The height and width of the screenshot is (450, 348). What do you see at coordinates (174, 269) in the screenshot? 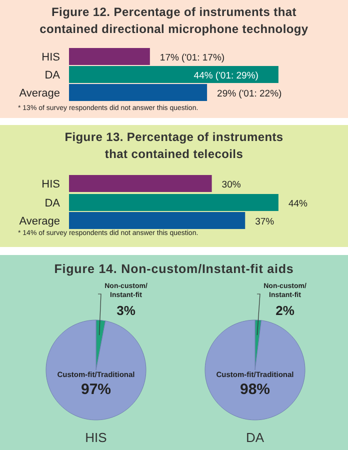
I see `text: Figure 14. Non-custom/Instant-fit aids` at bounding box center [174, 269].